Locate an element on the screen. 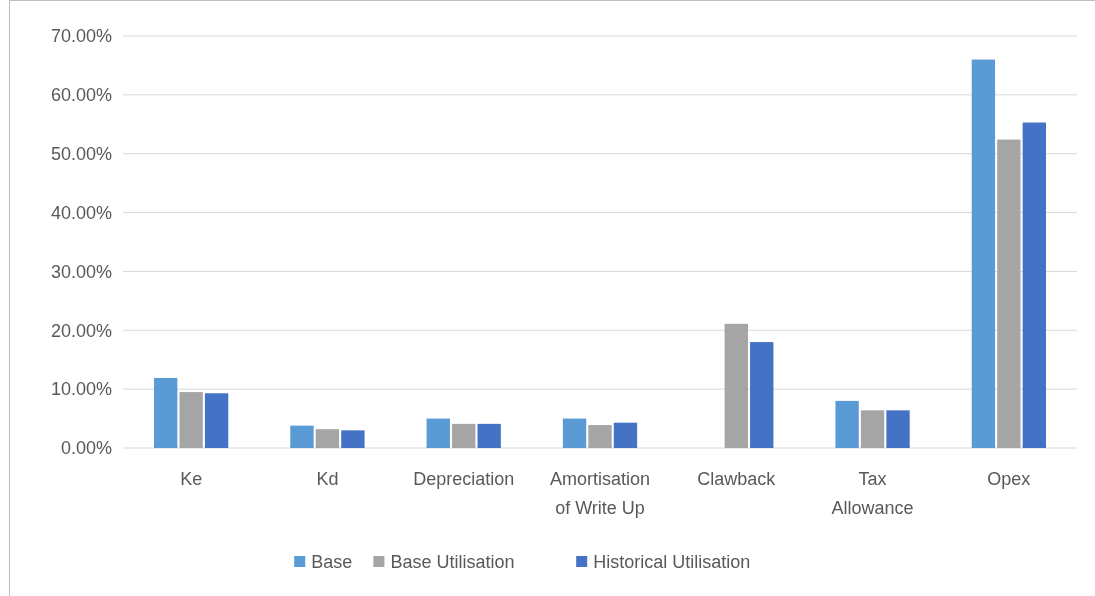 This screenshot has height=596, width=1095. y-tick-label: 50.00% is located at coordinates (81, 154).